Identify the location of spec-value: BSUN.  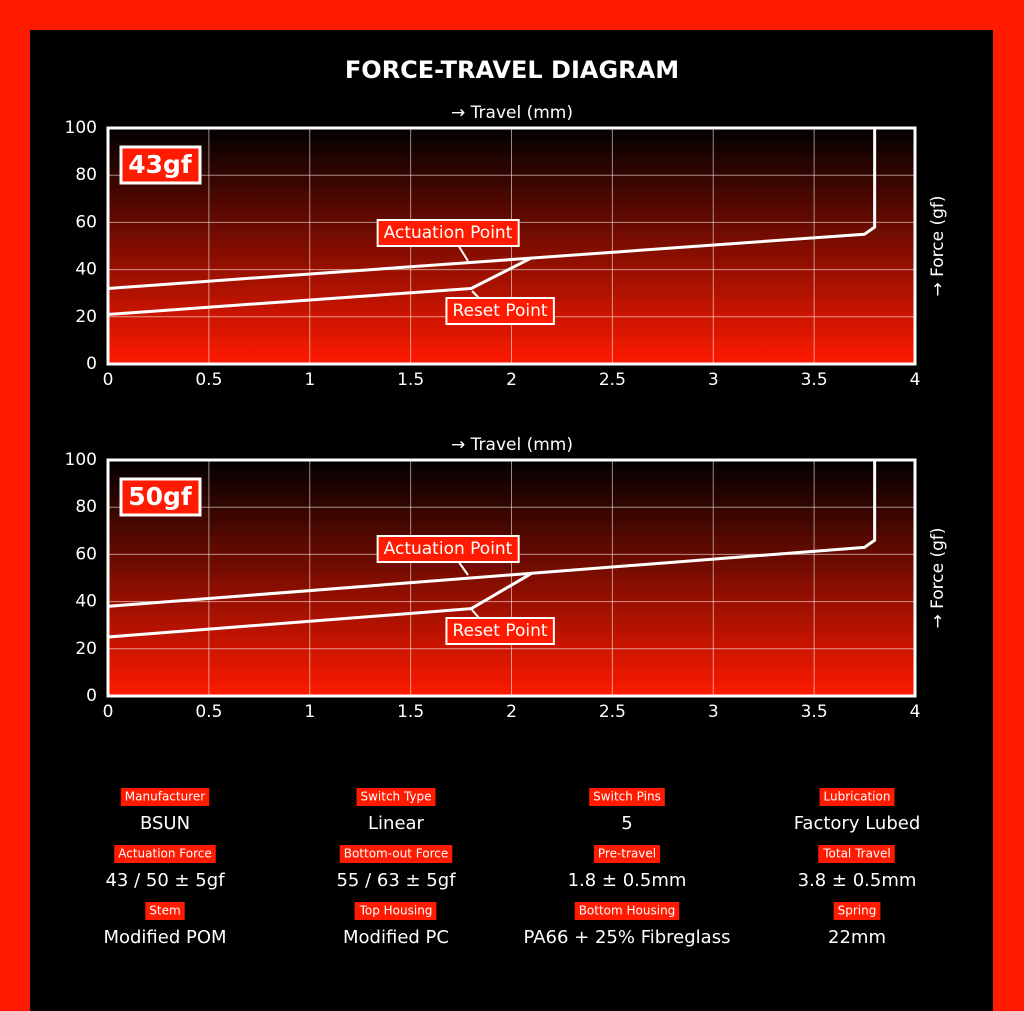
(165, 823).